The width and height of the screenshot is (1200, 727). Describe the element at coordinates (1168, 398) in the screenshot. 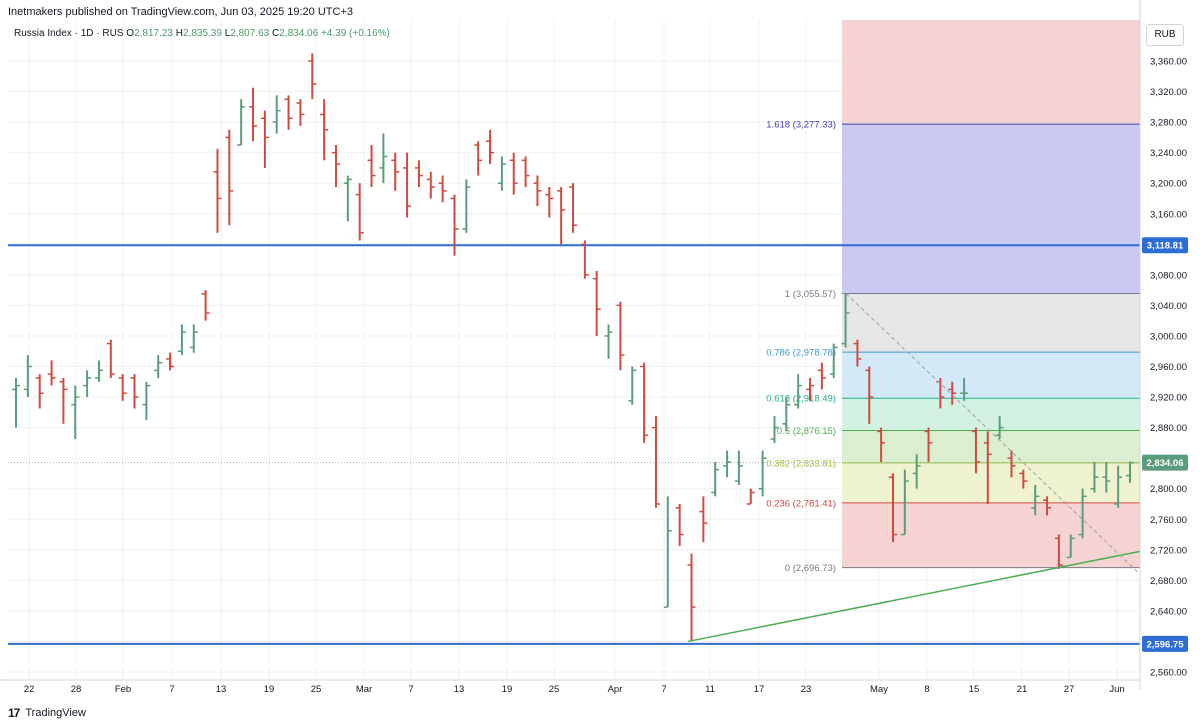

I see `price-tick-label: 2,920.00` at that location.